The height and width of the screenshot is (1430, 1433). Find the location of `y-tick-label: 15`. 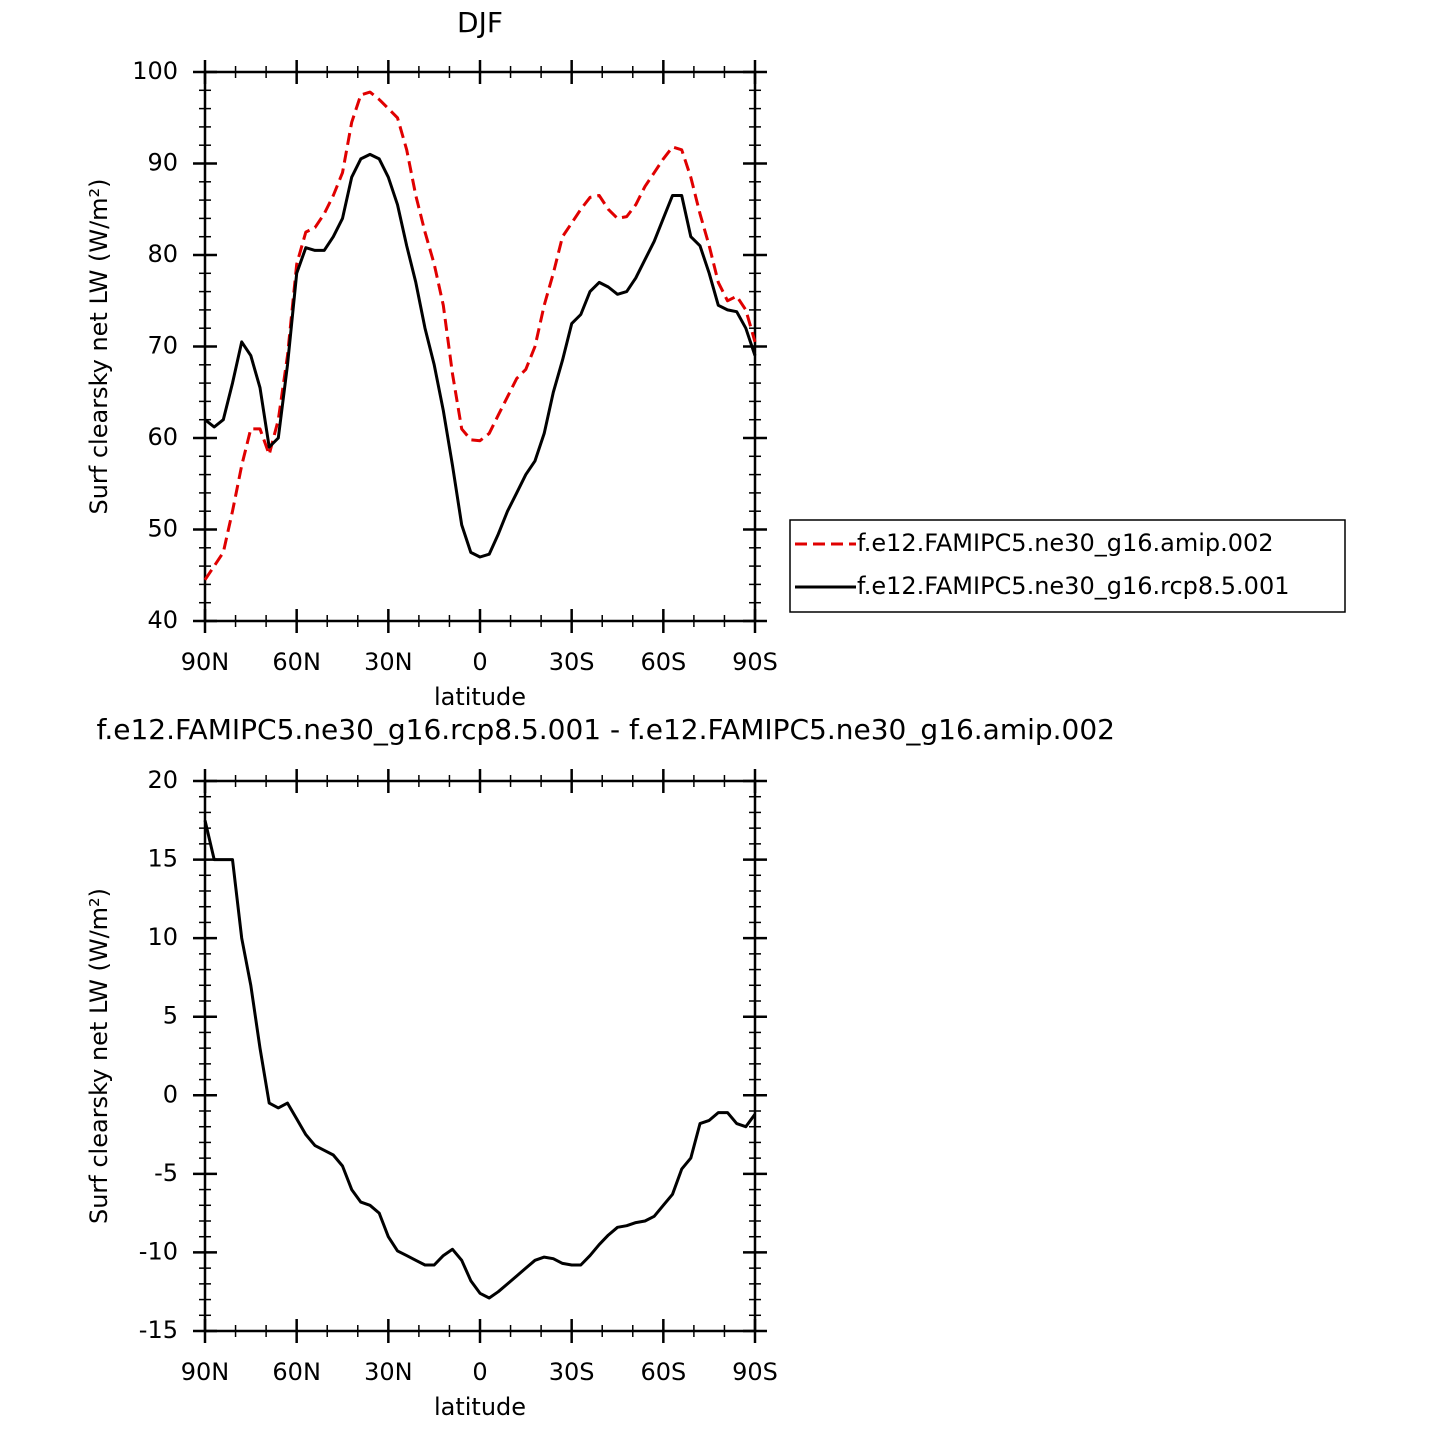

y-tick-label: 15 is located at coordinates (162, 859).